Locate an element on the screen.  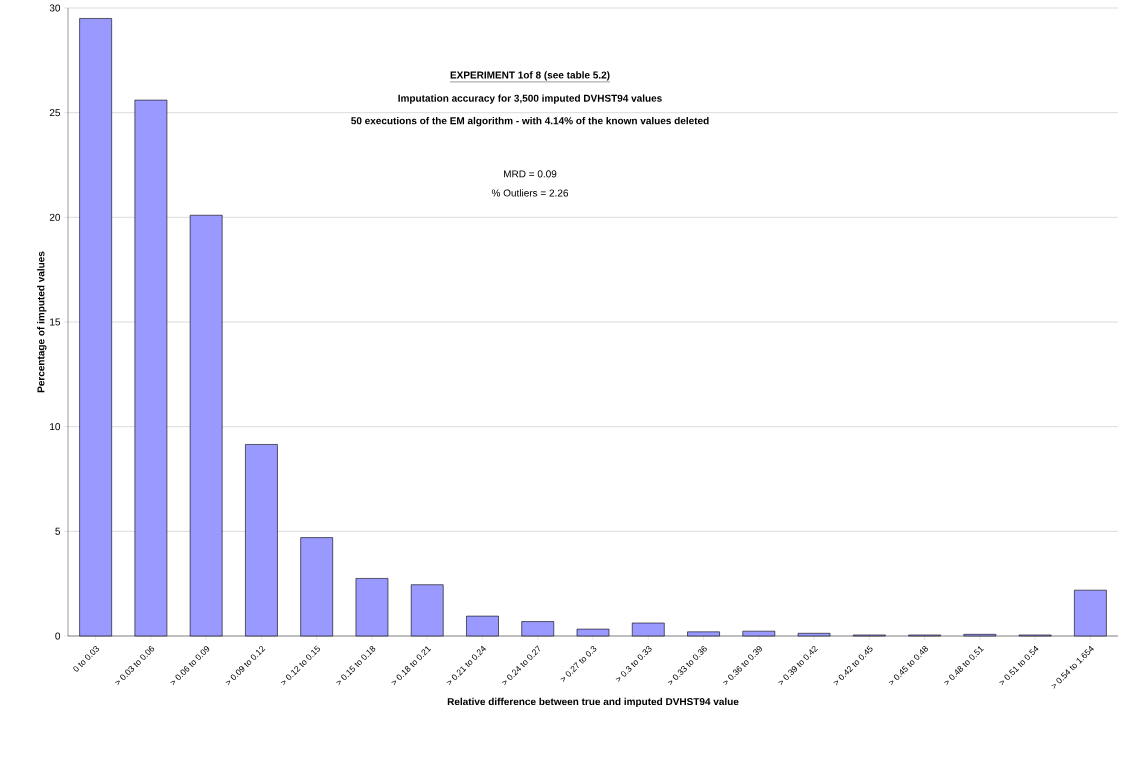
x-tick-label: > 0.51 to 0.54 is located at coordinates (1019, 665).